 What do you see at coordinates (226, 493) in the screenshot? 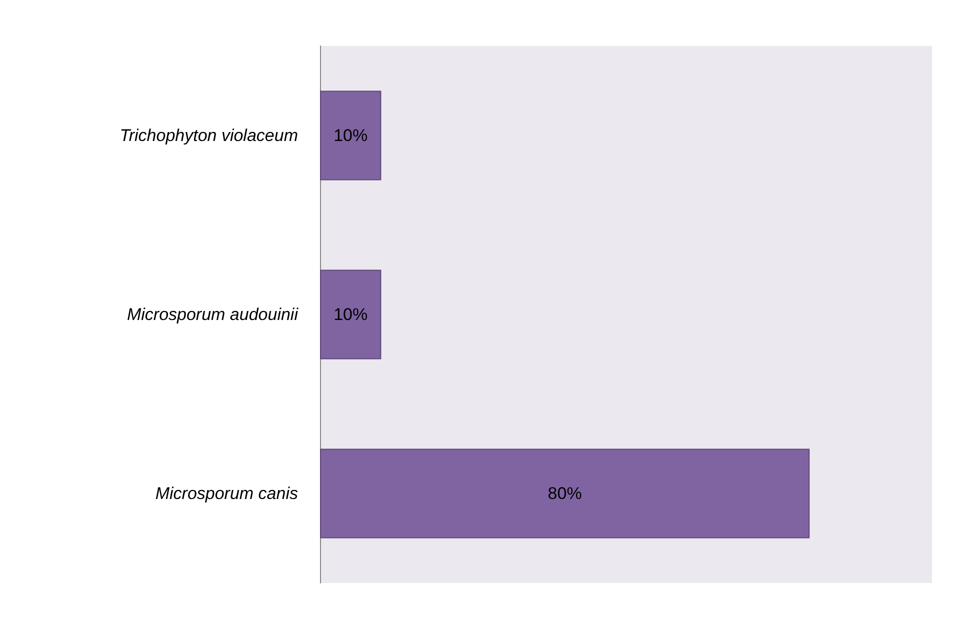
I see `y-tick-label: Microsporum canis` at bounding box center [226, 493].